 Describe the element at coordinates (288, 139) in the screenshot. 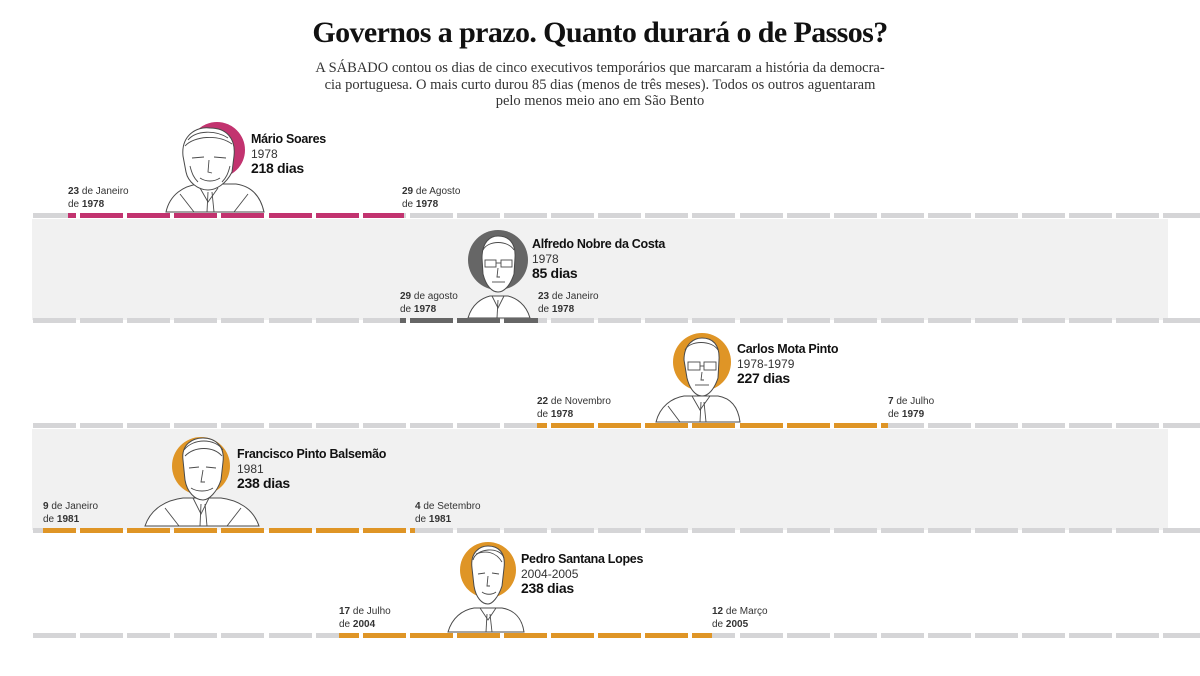

I see `person-name: Mário Soares` at that location.